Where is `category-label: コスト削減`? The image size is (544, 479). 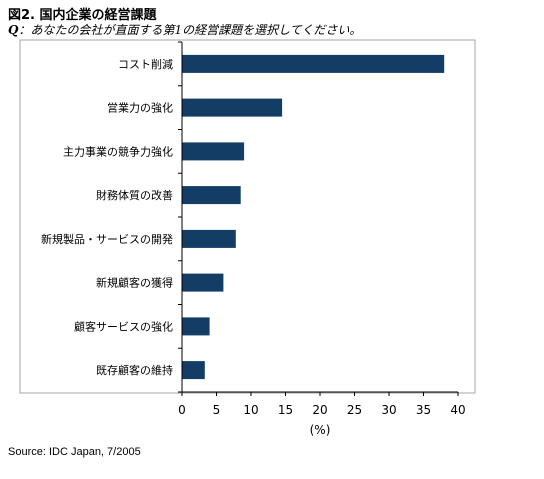 category-label: コスト削減 is located at coordinates (145, 64).